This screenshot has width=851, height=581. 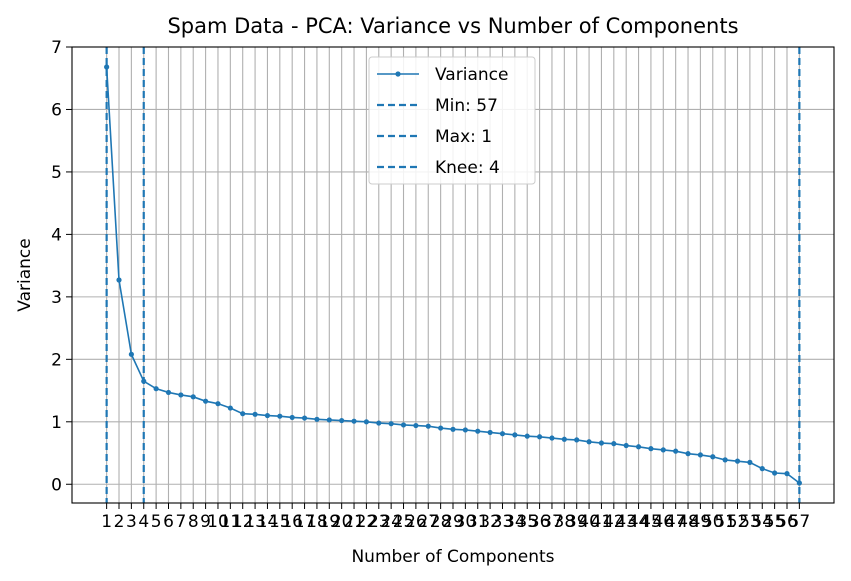 I want to click on x-tick-label: 32, so click(x=490, y=522).